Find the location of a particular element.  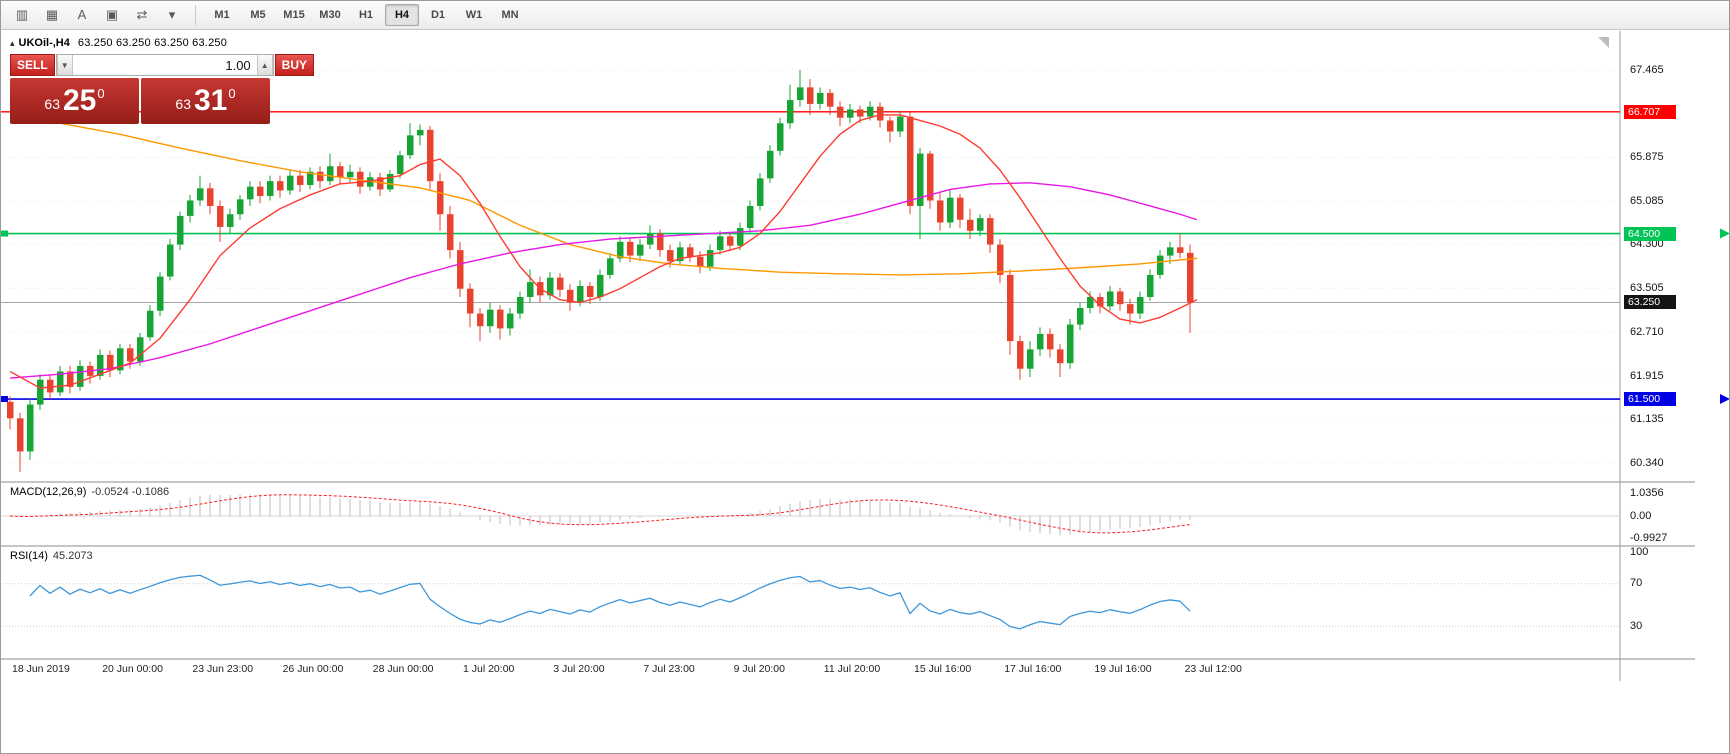

rsi-scale-label: 70 is located at coordinates (1636, 583).